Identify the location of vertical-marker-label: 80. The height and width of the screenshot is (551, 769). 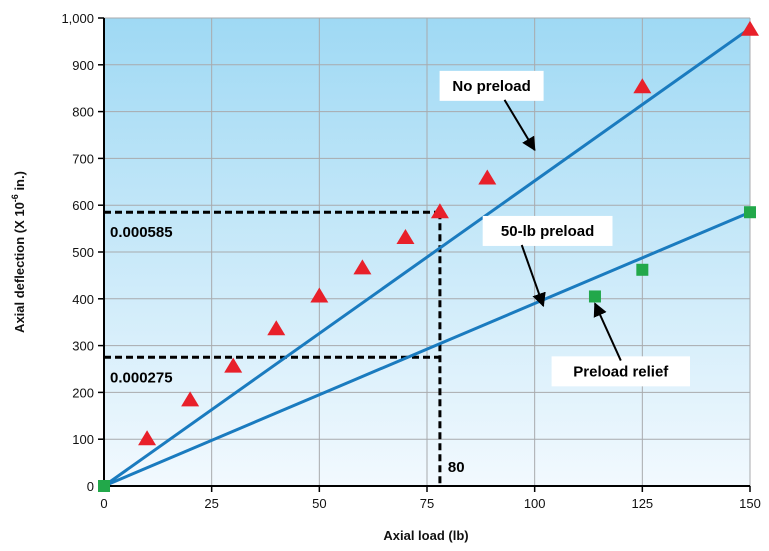
(456, 467).